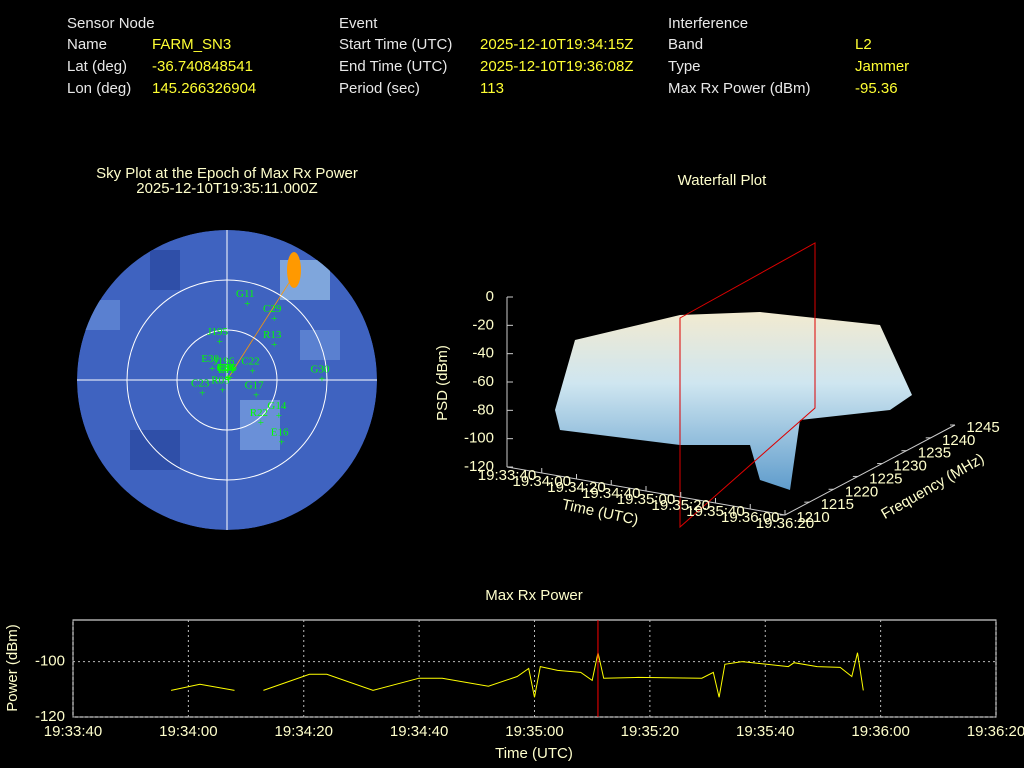 The image size is (1024, 768). I want to click on field-value: FARM_SN3, so click(191, 44).